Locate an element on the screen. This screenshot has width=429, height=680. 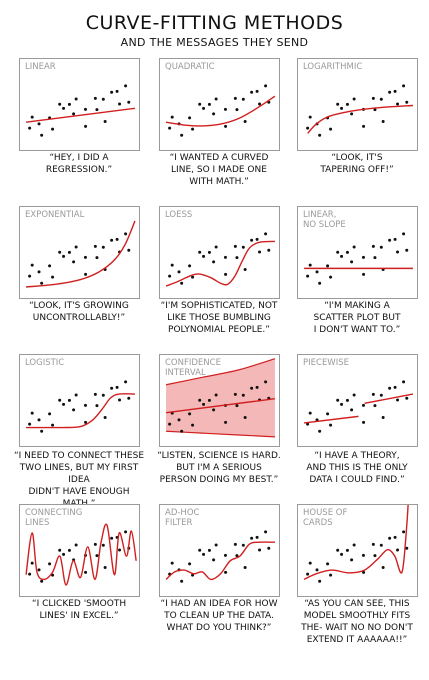
chart-label-linear-no-slope: LINEAR, NO SLOPE is located at coordinates (324, 220).